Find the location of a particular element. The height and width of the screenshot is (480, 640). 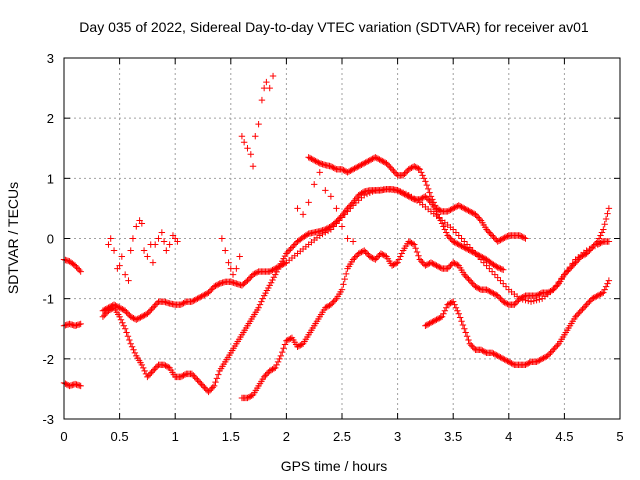

x-tick-label: 0.5 is located at coordinates (120, 436).